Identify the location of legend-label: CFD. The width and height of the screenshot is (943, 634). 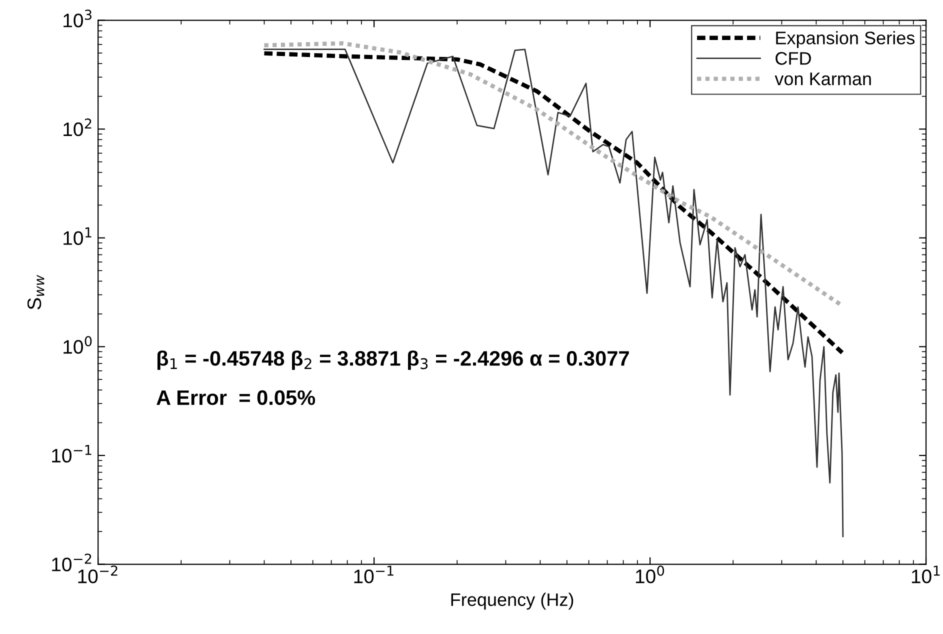
(793, 58).